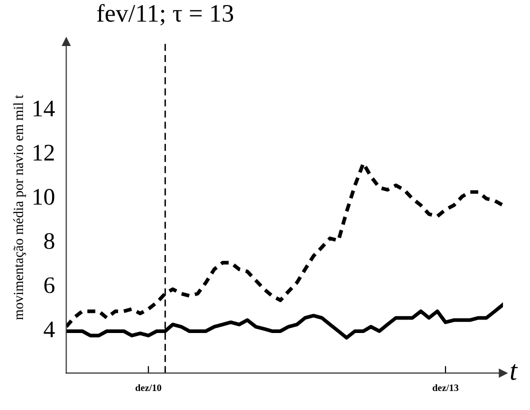  What do you see at coordinates (44, 196) in the screenshot?
I see `y-tick-label: 10` at bounding box center [44, 196].